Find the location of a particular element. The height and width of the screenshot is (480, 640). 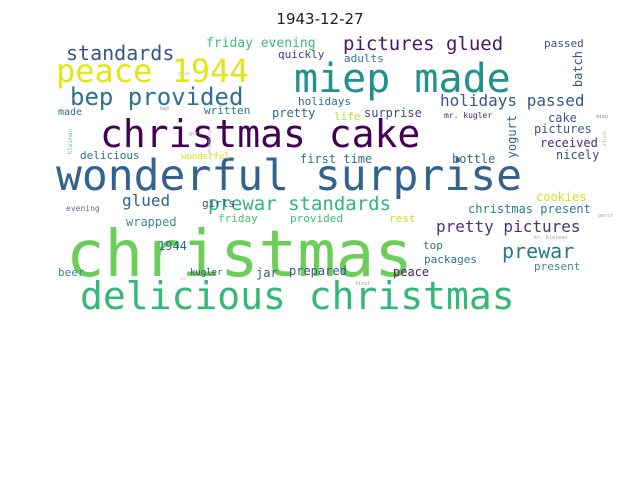

cloud-word: received is located at coordinates (569, 143).